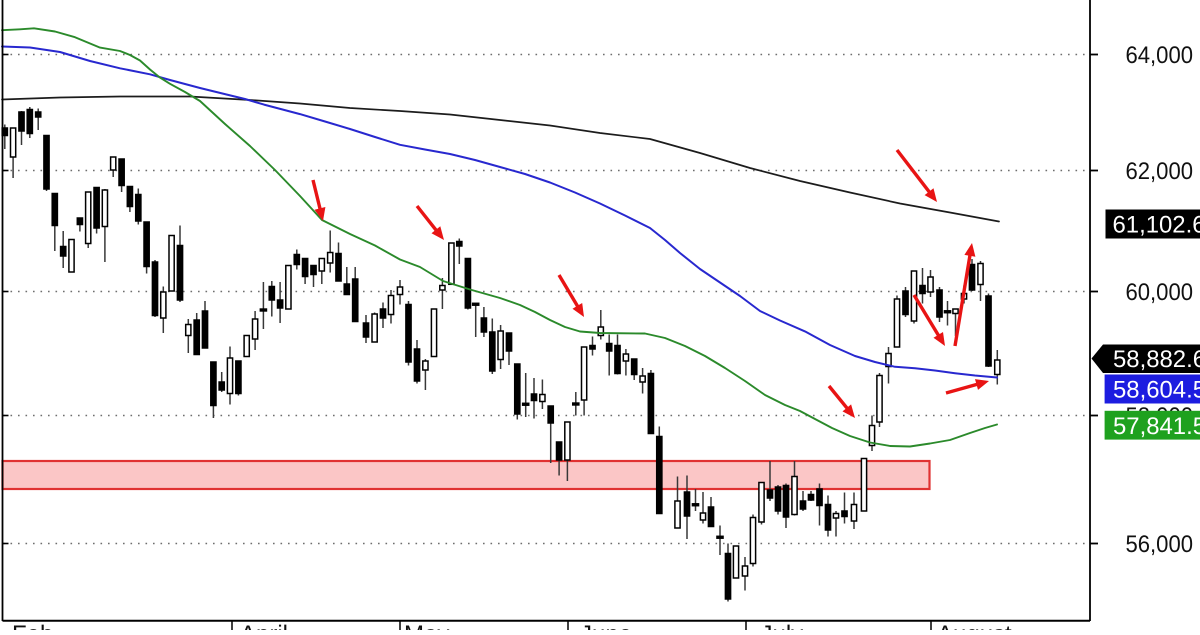 This screenshot has height=635, width=1200. I want to click on svg-text: 56,000, so click(1160, 544).